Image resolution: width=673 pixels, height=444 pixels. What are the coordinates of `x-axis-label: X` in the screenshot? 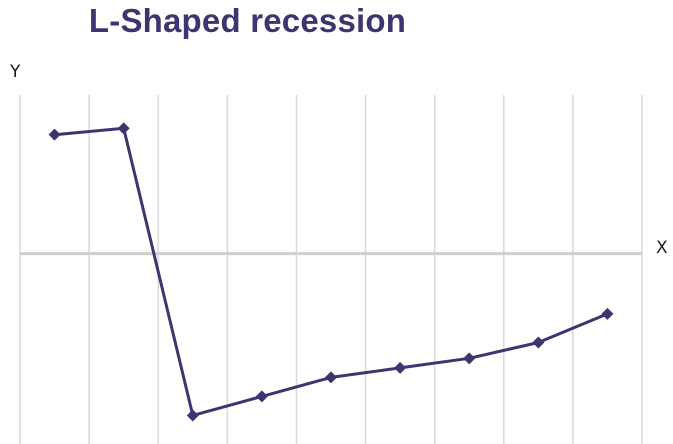 It's located at (662, 248).